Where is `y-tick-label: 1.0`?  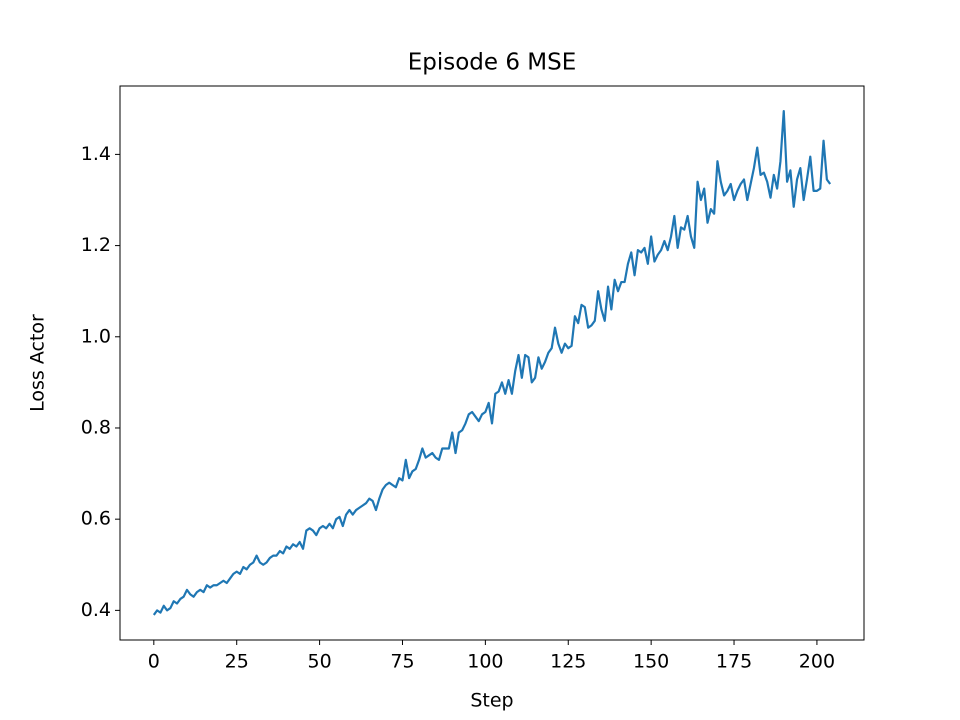
y-tick-label: 1.0 is located at coordinates (96, 336).